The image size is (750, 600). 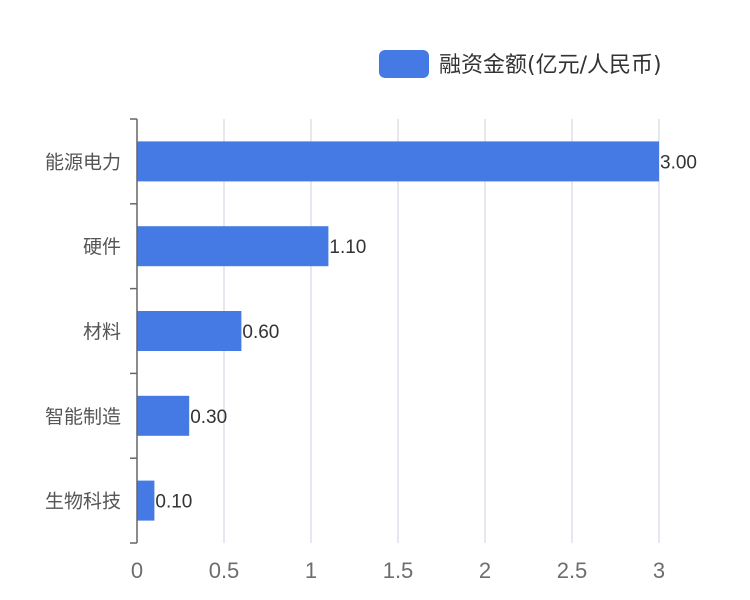 What do you see at coordinates (83, 417) in the screenshot?
I see `y-category-label: 智能制造` at bounding box center [83, 417].